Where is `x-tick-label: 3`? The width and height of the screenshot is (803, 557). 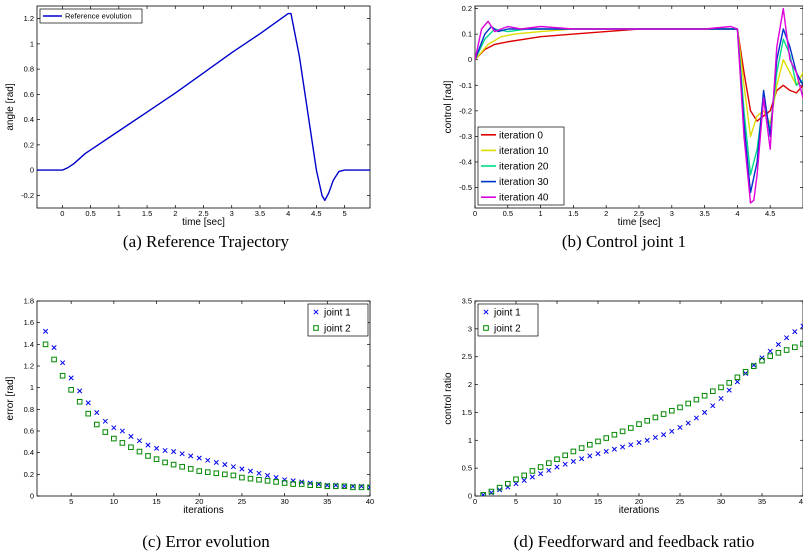 x-tick-label: 3 is located at coordinates (232, 213).